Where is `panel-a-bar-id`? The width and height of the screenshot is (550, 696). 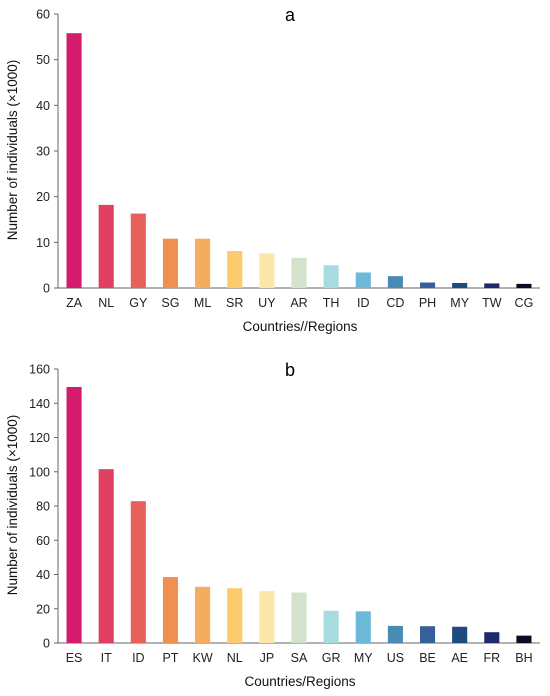
panel-a-bar-id is located at coordinates (363, 280).